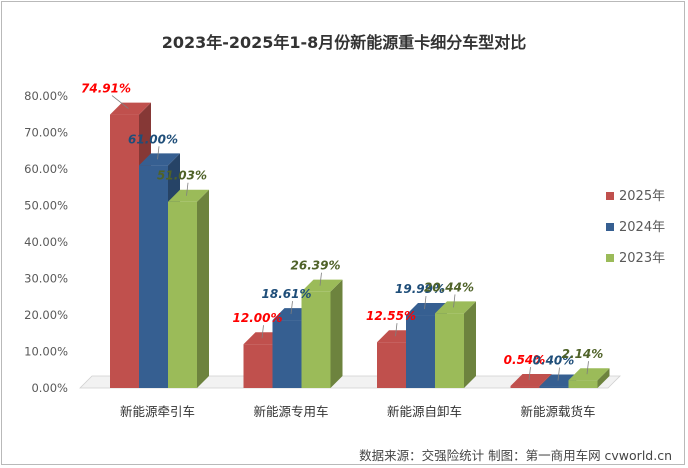 This screenshot has width=688, height=468. What do you see at coordinates (420, 289) in the screenshot?
I see `data-label: 19.99%` at bounding box center [420, 289].